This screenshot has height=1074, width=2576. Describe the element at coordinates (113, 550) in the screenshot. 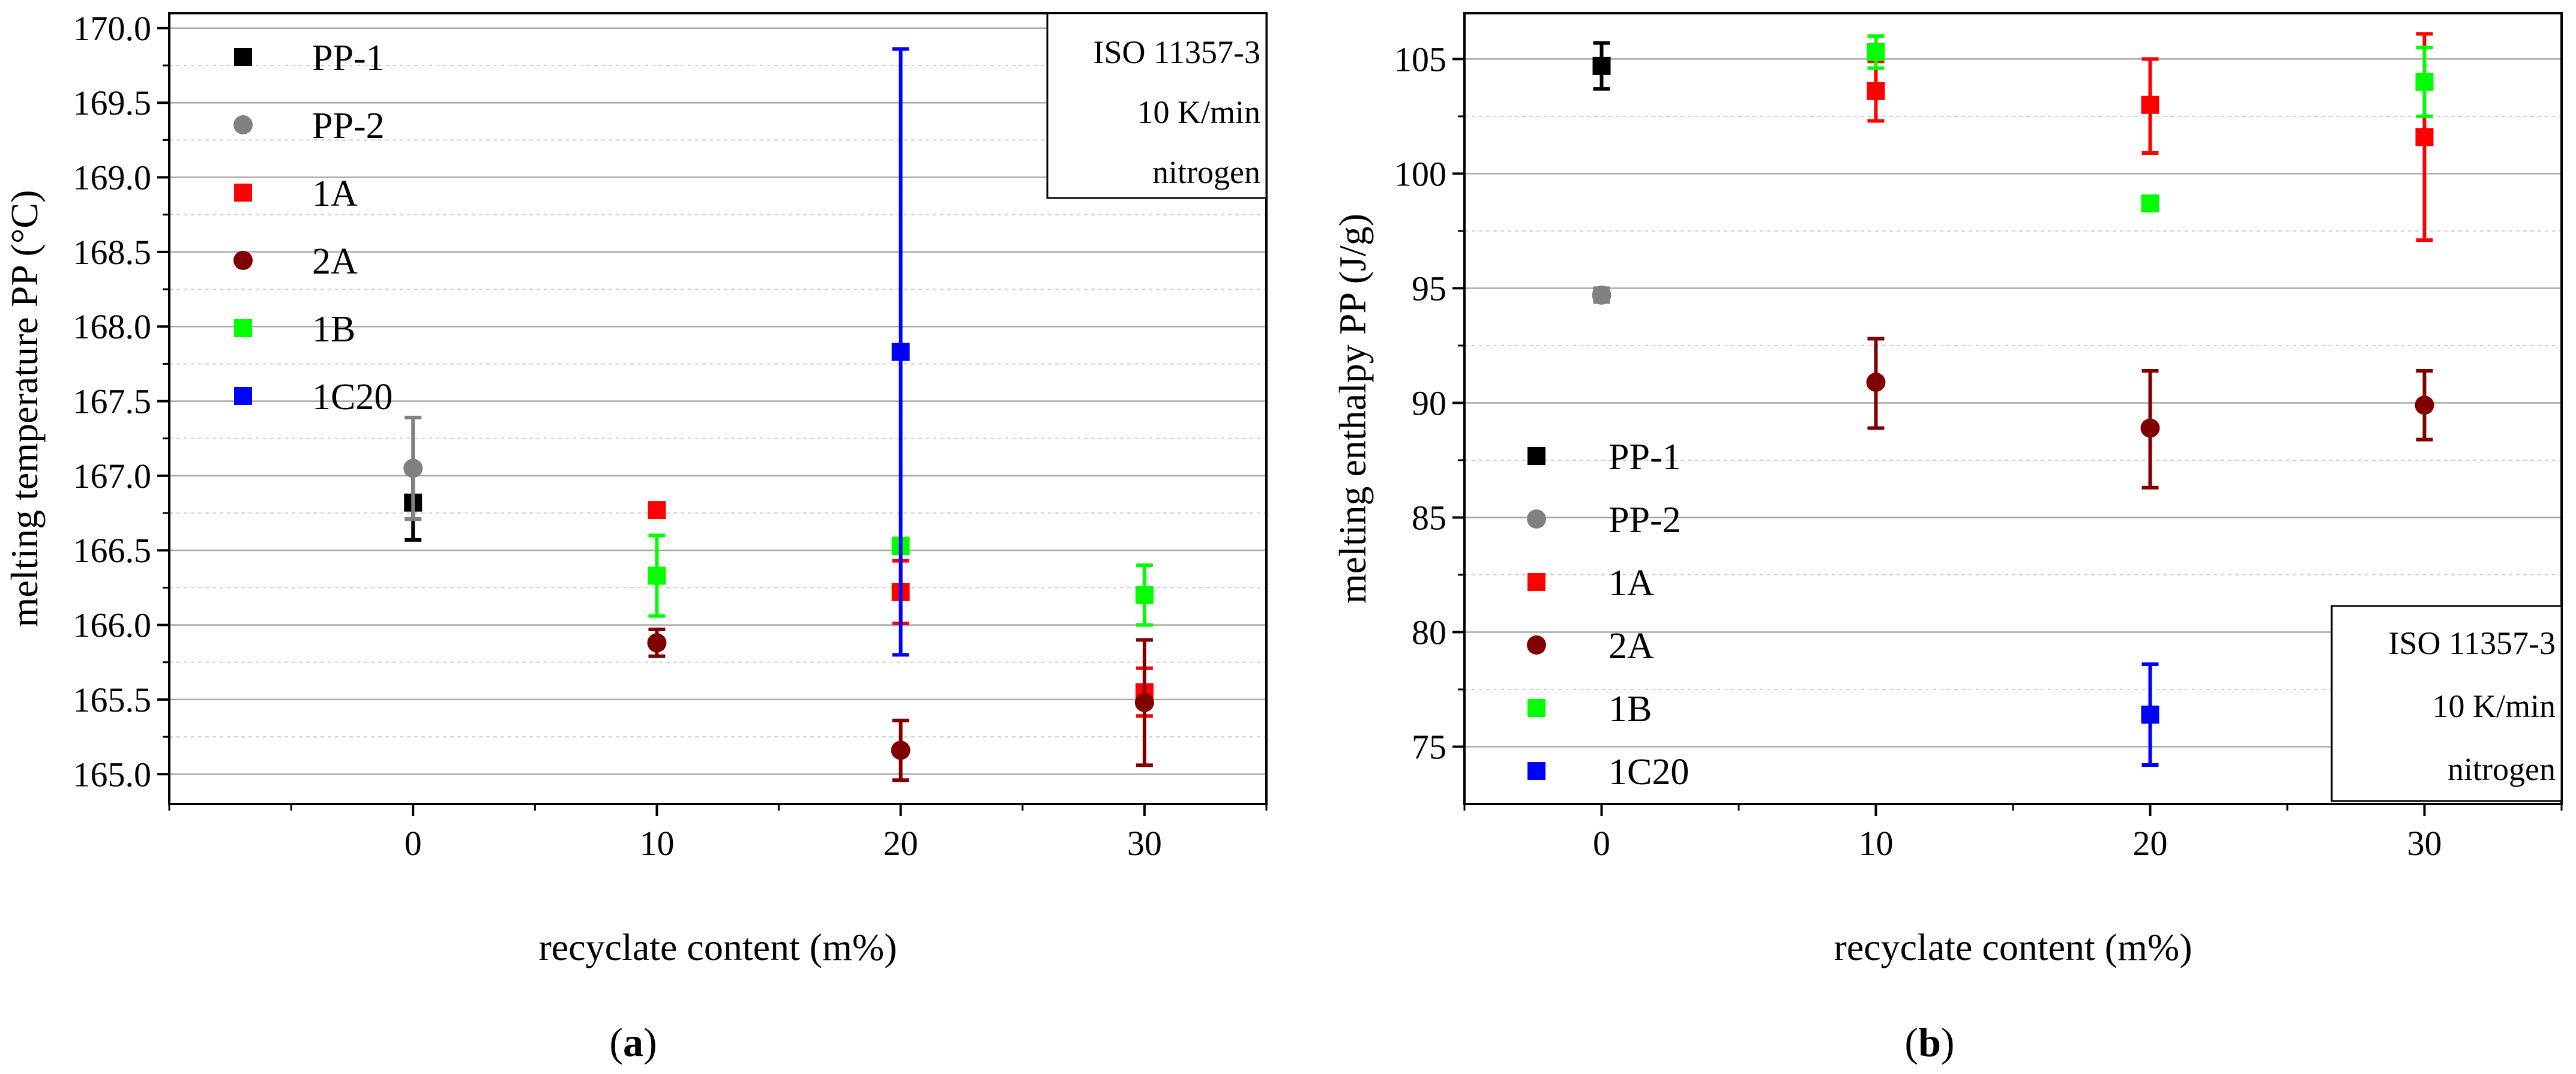

I see `y-tick-label: 166.5` at that location.